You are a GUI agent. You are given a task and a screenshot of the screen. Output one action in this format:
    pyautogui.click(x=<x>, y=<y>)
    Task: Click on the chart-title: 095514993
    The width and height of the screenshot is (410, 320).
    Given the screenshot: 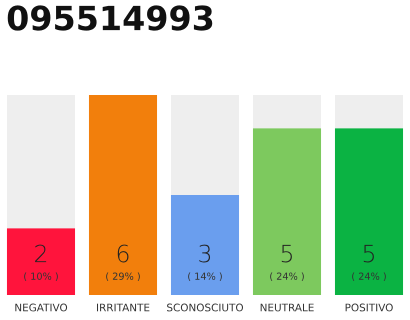 What is the action you would take?
    pyautogui.click(x=110, y=18)
    